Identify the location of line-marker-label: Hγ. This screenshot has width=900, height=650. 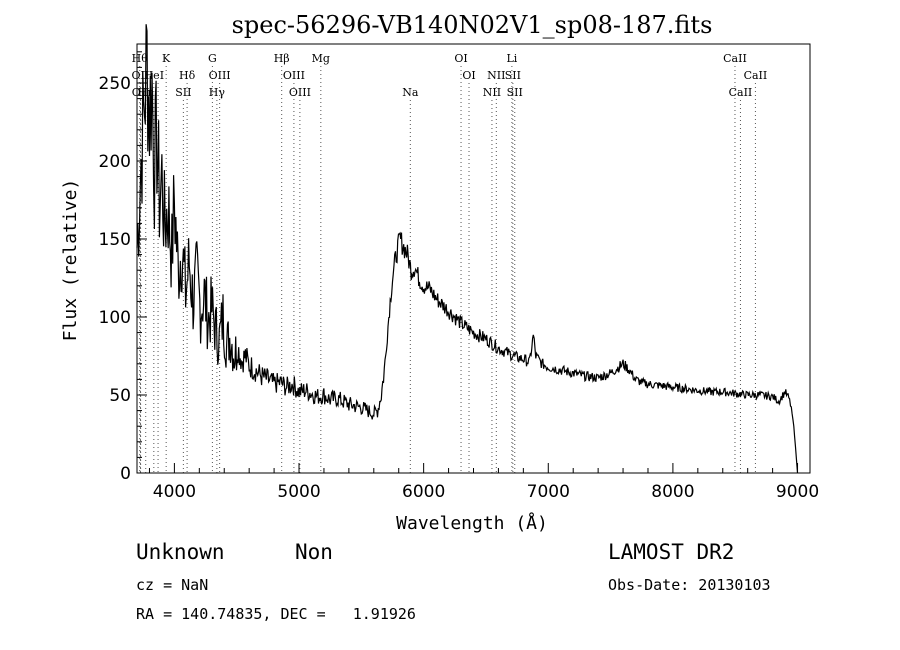
(217, 92).